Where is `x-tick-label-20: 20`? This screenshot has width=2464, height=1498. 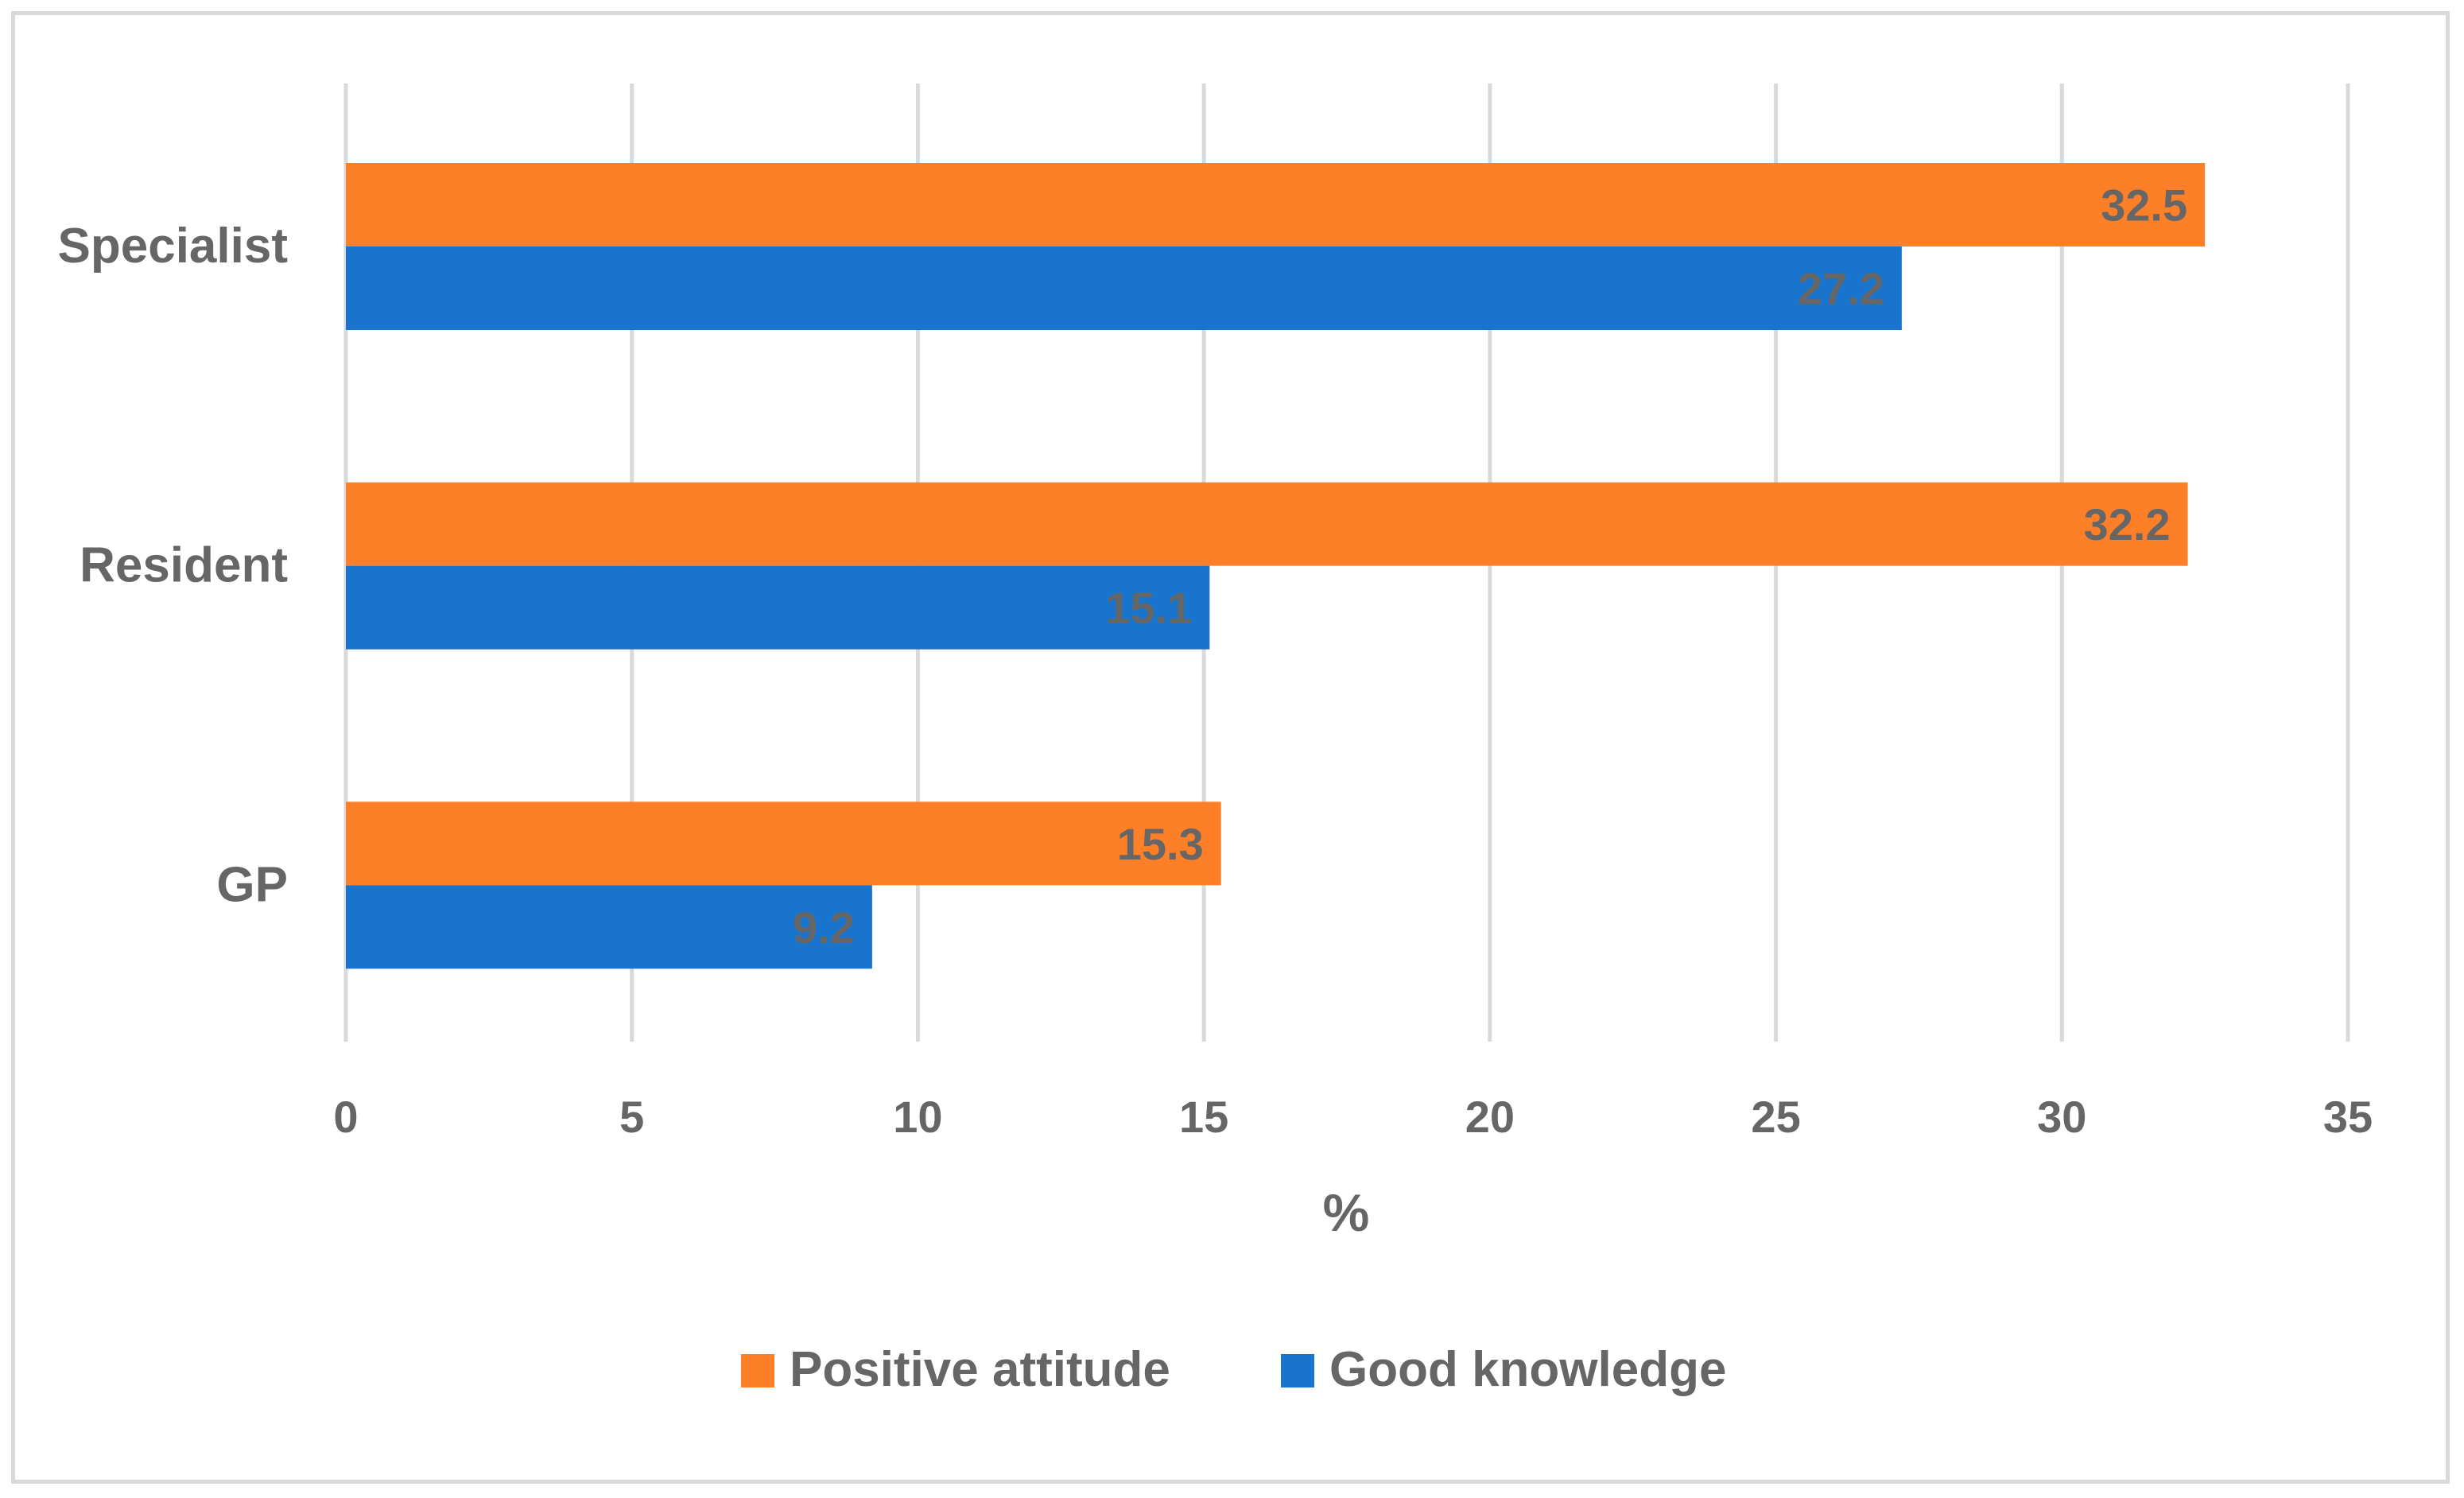
x-tick-label-20: 20 is located at coordinates (1490, 1117).